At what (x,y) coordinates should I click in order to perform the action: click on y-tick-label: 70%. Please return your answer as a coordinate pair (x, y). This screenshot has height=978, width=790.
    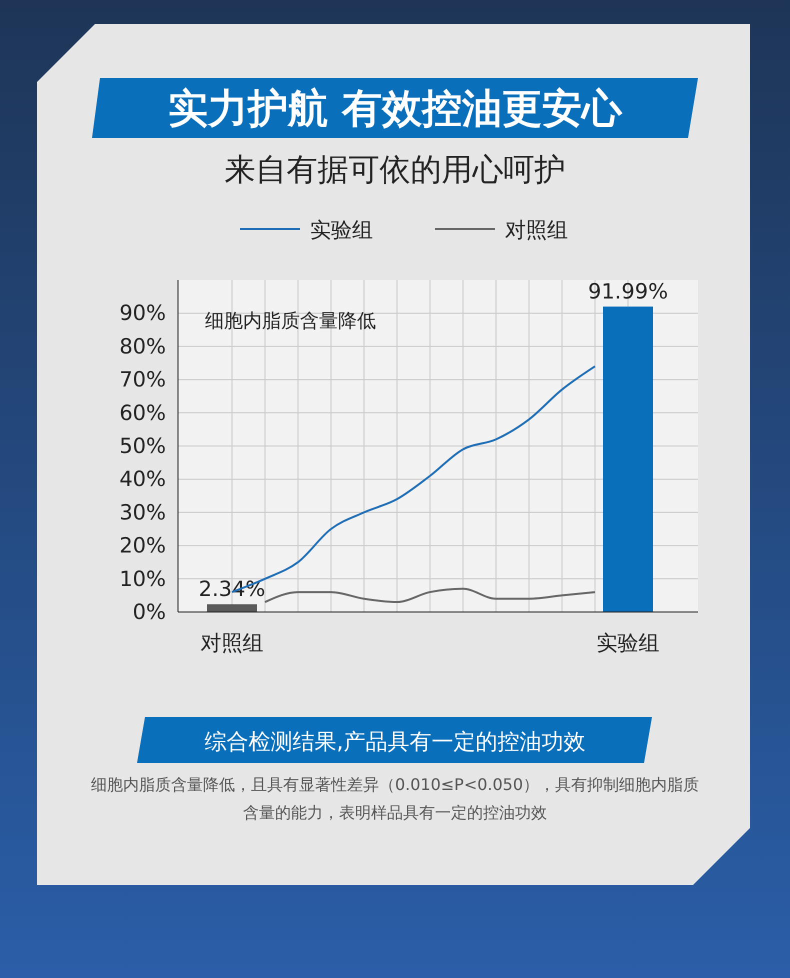
    Looking at the image, I should click on (142, 380).